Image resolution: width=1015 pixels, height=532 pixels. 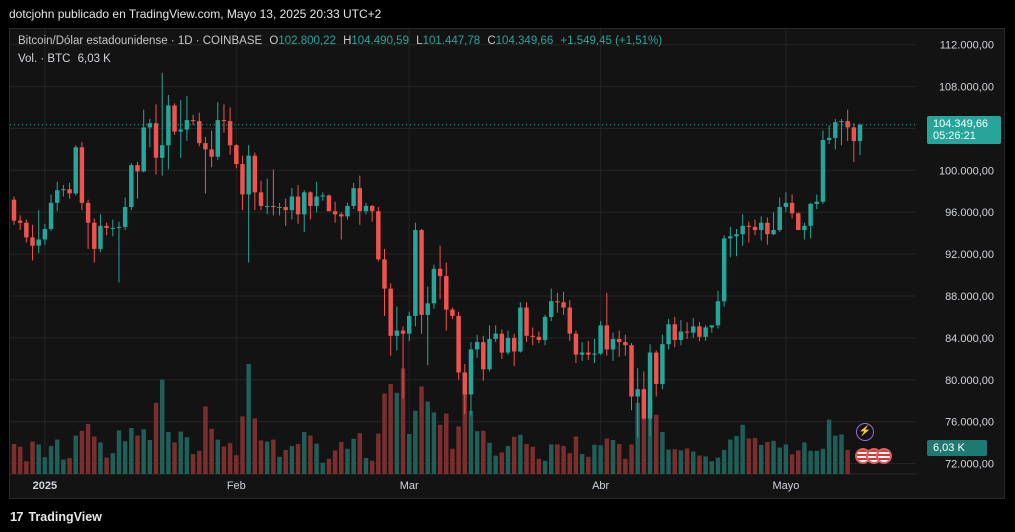 What do you see at coordinates (961, 124) in the screenshot?
I see `last-price-value: 104.349,66` at bounding box center [961, 124].